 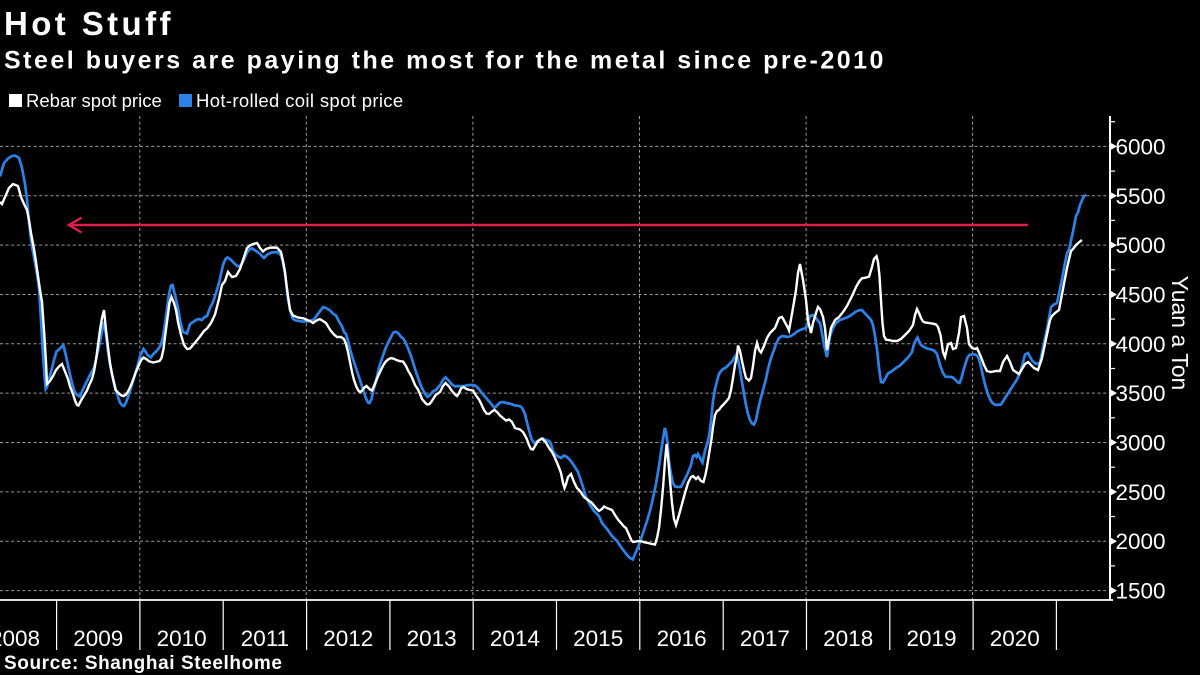 I want to click on svg-text: 2019, so click(x=931, y=638).